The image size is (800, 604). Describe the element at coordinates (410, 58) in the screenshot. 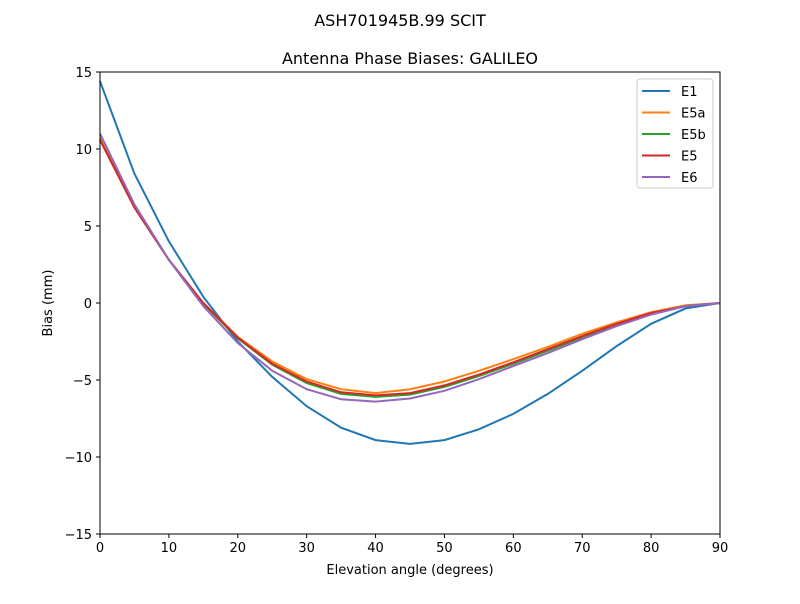

I see `chart-title: Antenna Phase Biases: GALILEO` at that location.